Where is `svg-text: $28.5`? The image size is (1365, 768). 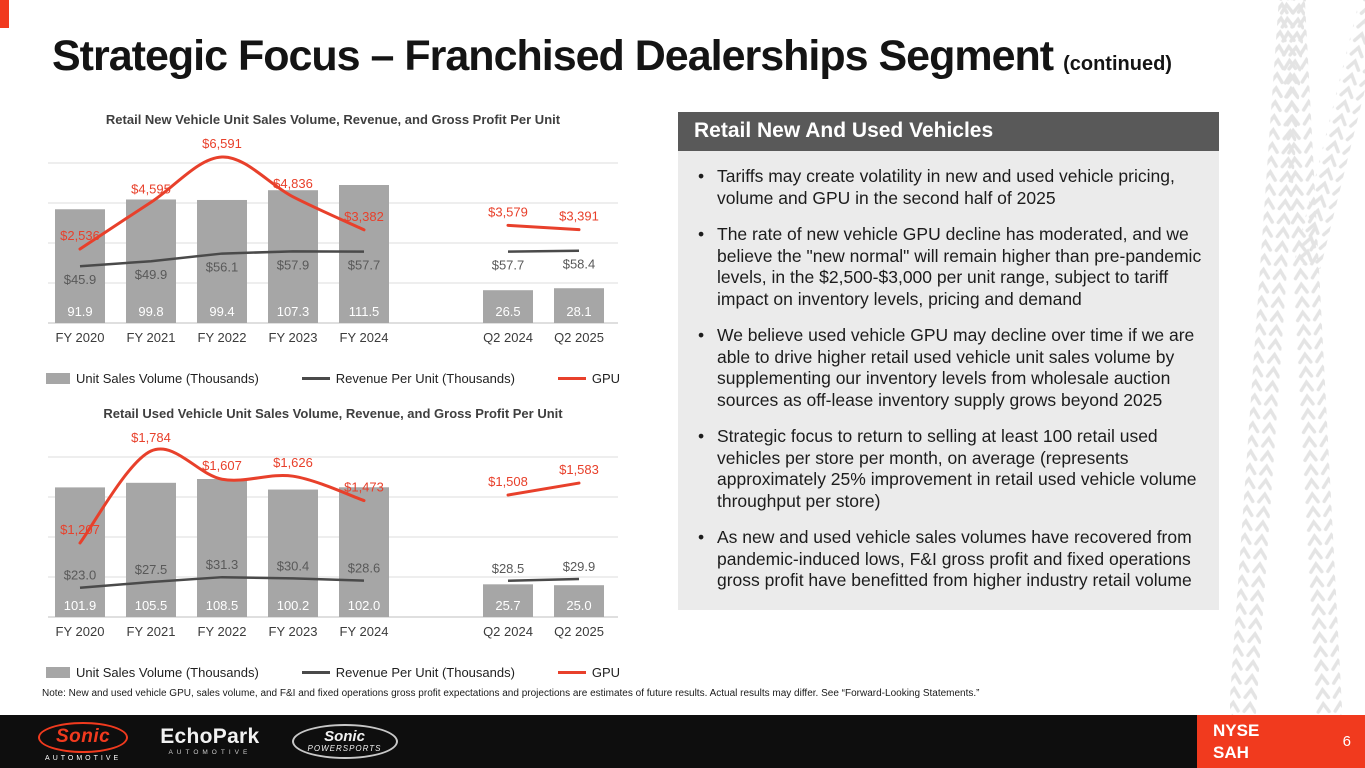 svg-text: $28.5 is located at coordinates (508, 568).